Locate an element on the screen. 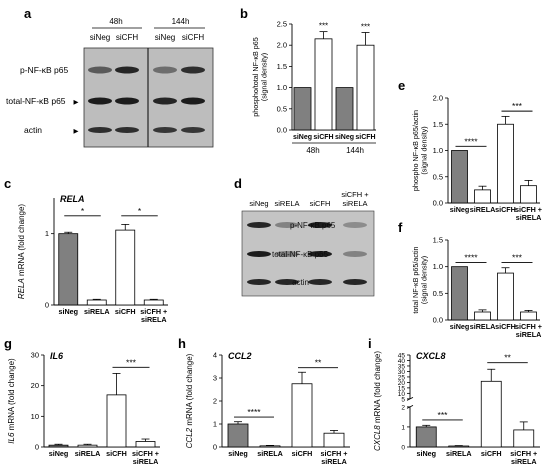 This screenshot has height=470, width=550. y-tick-label: 2.5 is located at coordinates (282, 24).